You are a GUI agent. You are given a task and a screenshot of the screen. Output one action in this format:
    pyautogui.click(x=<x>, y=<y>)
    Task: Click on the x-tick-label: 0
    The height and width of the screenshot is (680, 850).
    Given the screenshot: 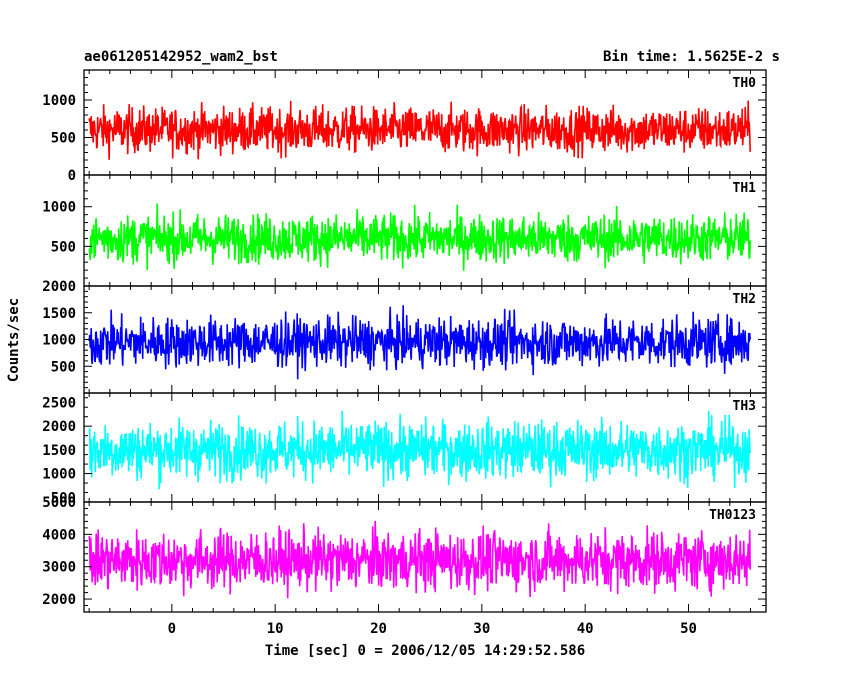 What is the action you would take?
    pyautogui.click(x=172, y=629)
    